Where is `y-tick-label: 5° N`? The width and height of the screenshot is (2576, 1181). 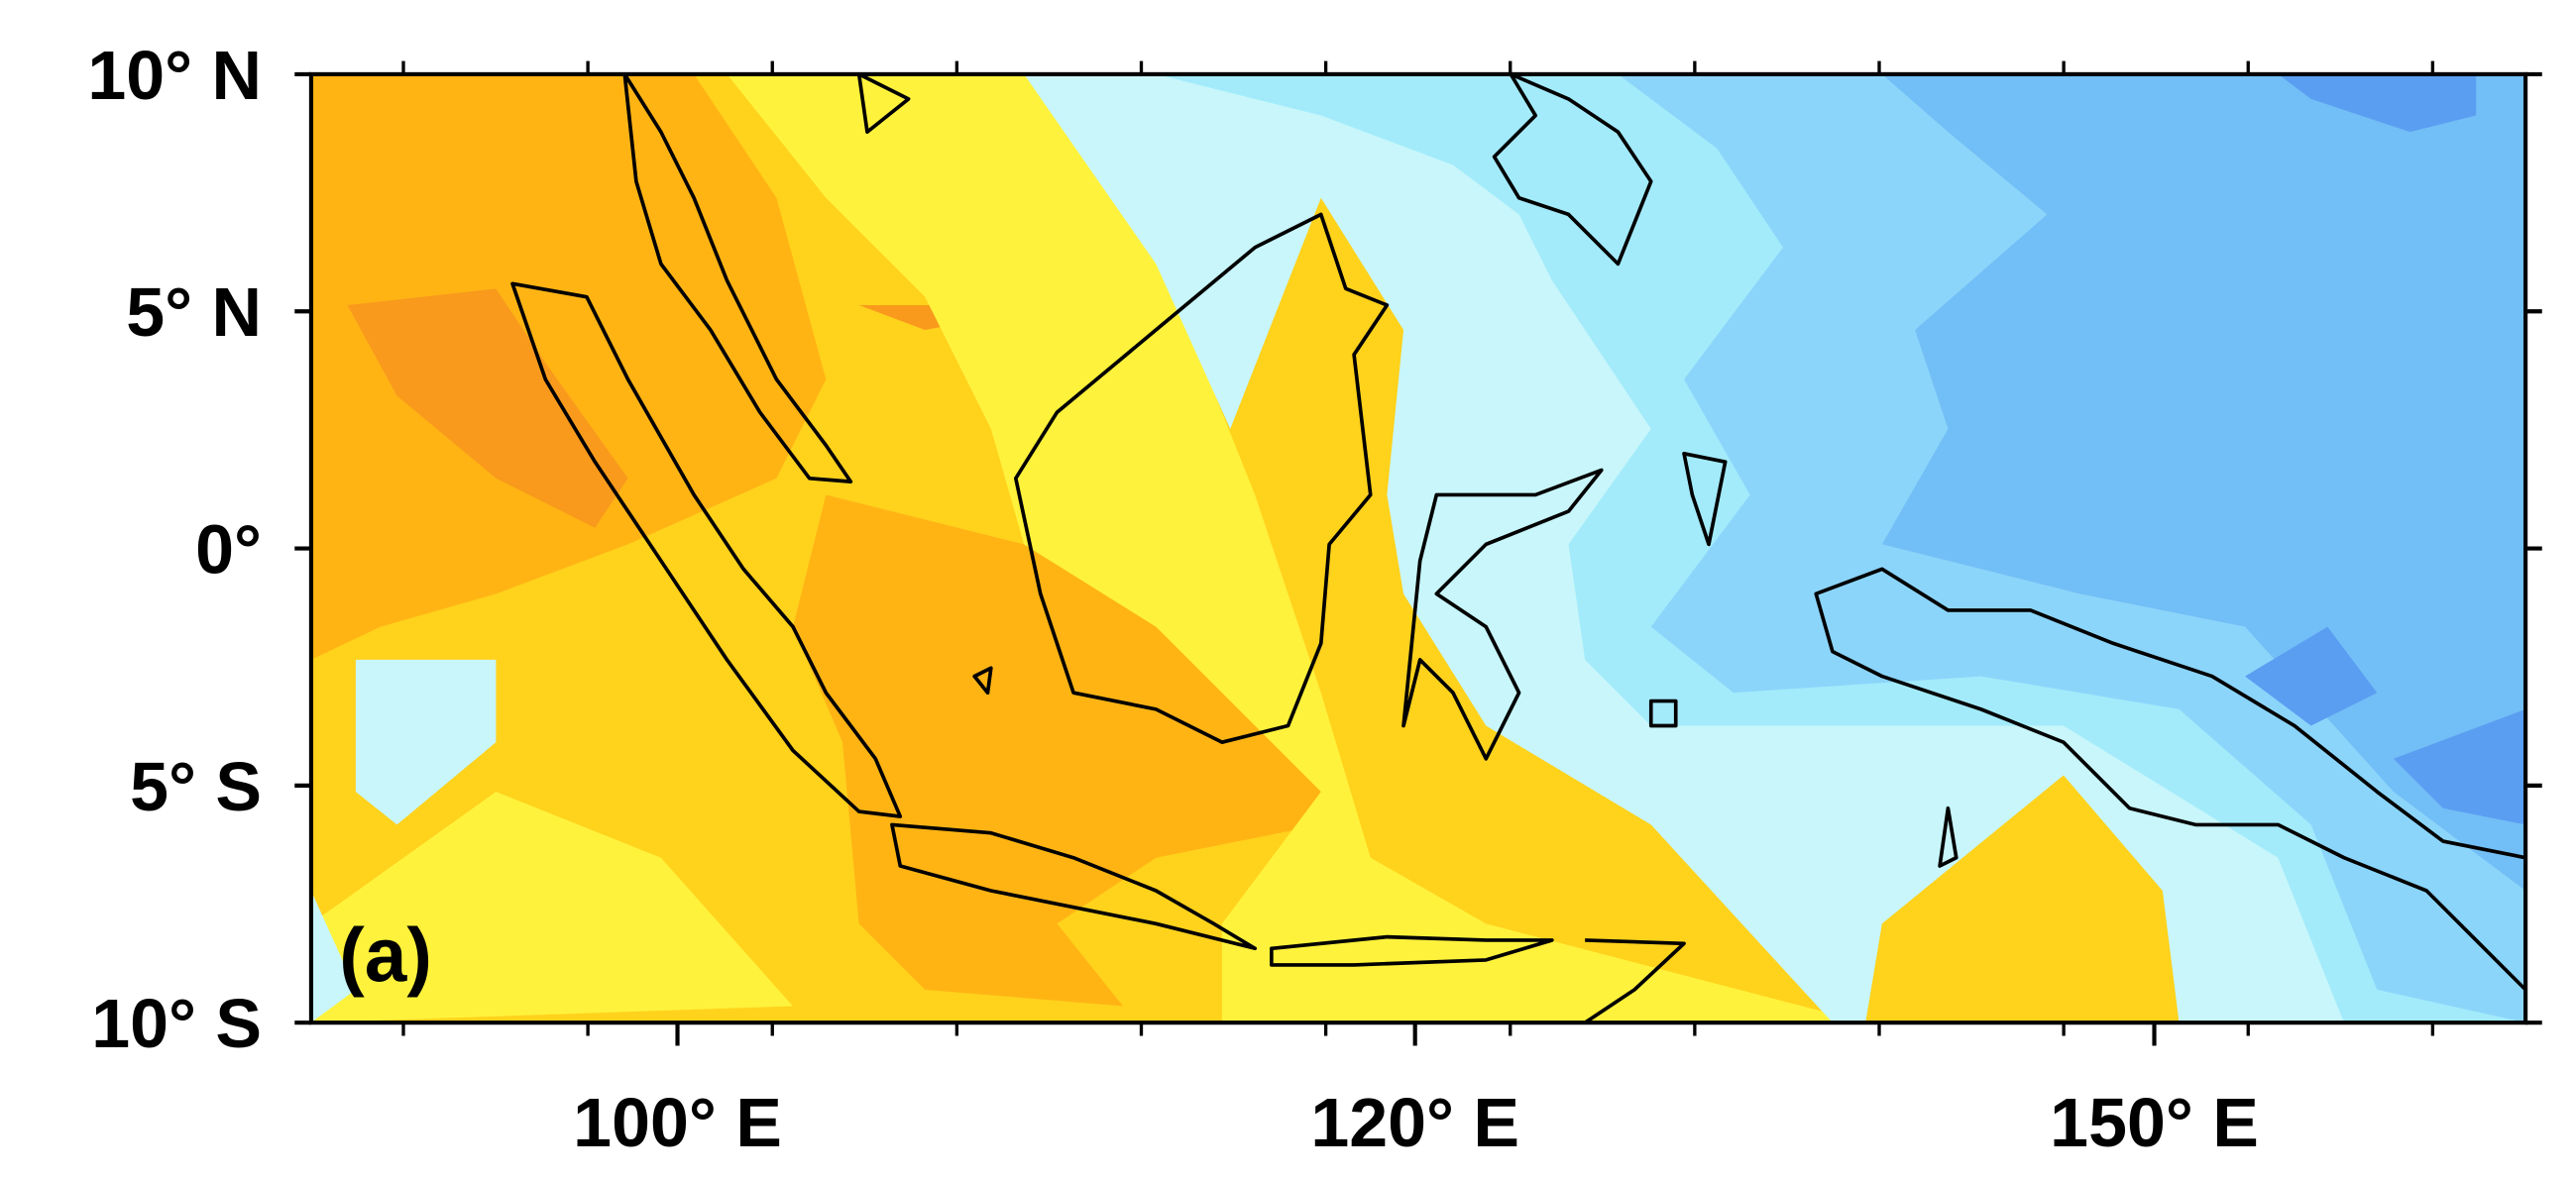 y-tick-label: 5° N is located at coordinates (194, 312).